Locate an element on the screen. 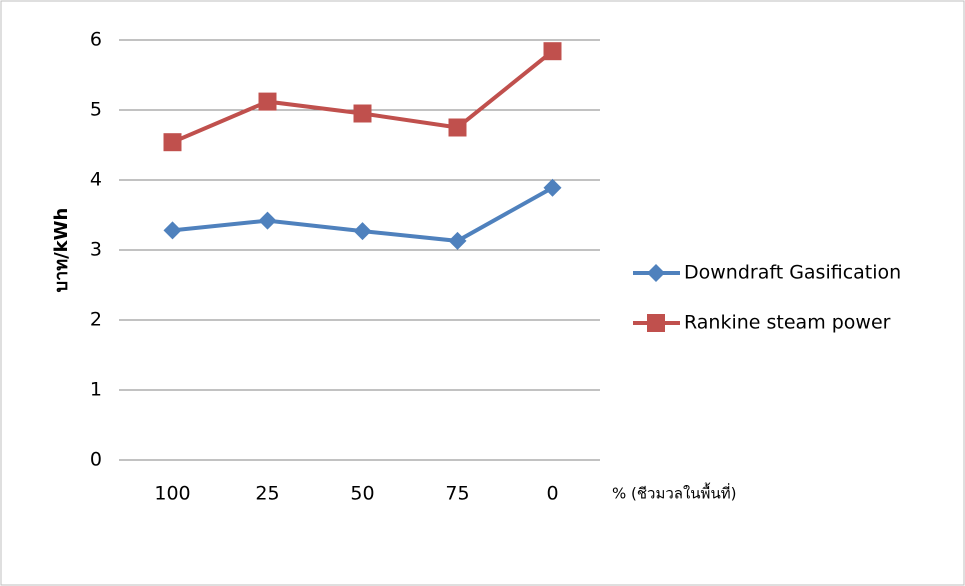 The image size is (965, 586). y-tick-label: 2 is located at coordinates (96, 320).